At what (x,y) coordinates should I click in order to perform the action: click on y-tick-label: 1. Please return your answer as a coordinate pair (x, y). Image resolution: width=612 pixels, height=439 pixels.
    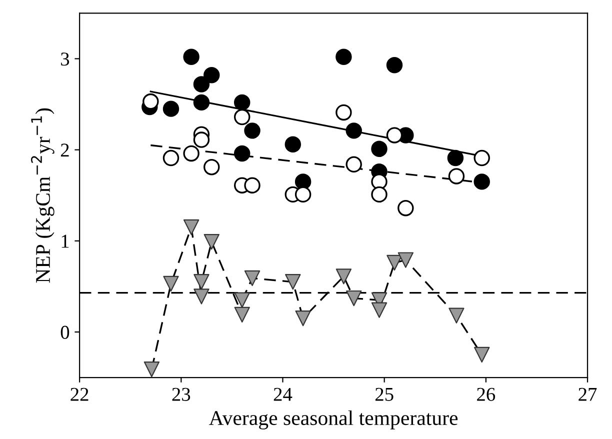
    Looking at the image, I should click on (65, 241).